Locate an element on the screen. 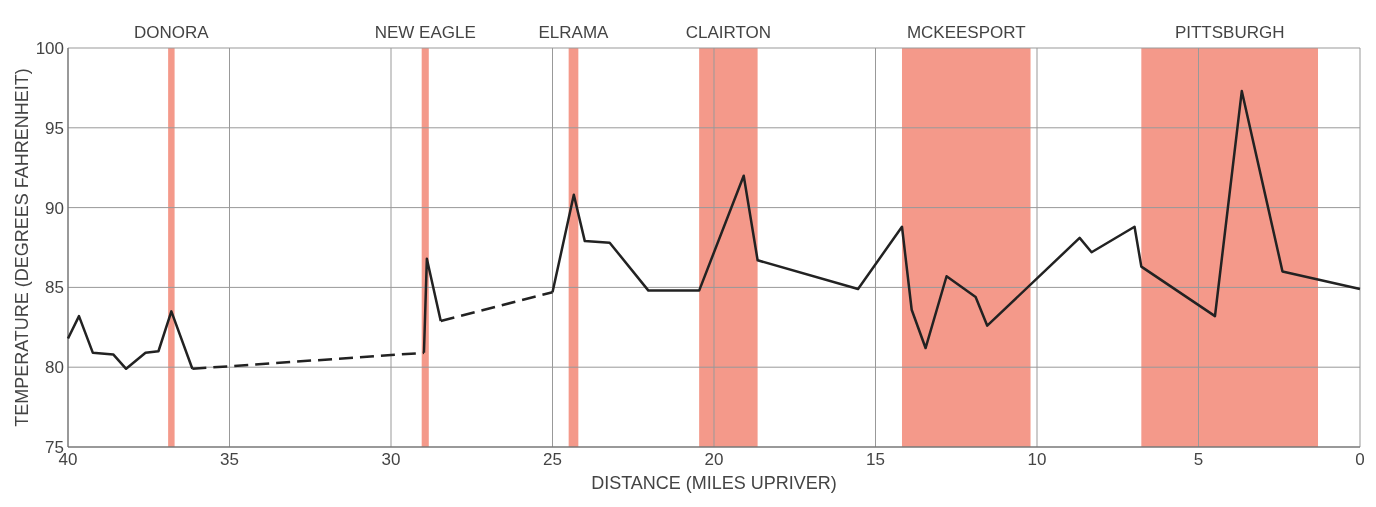 The image size is (1376, 507). x-tick-label: 10 is located at coordinates (1037, 459).